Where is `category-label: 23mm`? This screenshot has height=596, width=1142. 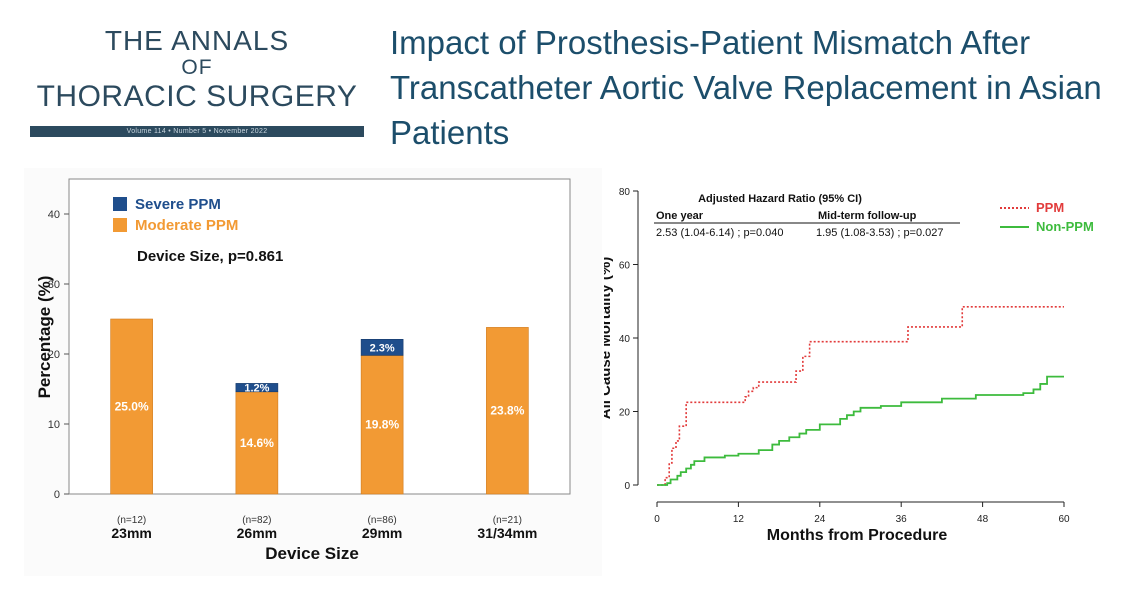
category-label: 23mm is located at coordinates (131, 533).